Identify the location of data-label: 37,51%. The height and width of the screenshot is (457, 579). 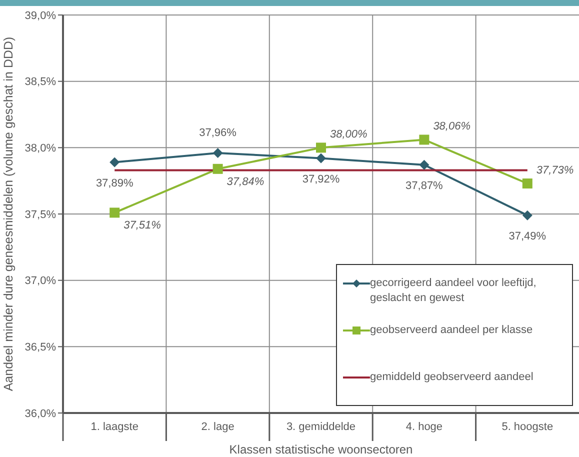
(143, 226).